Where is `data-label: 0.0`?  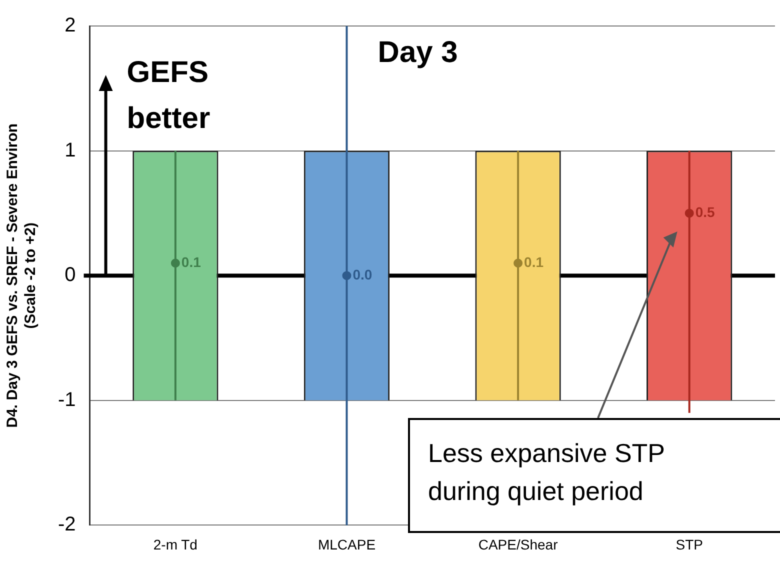 data-label: 0.0 is located at coordinates (362, 274).